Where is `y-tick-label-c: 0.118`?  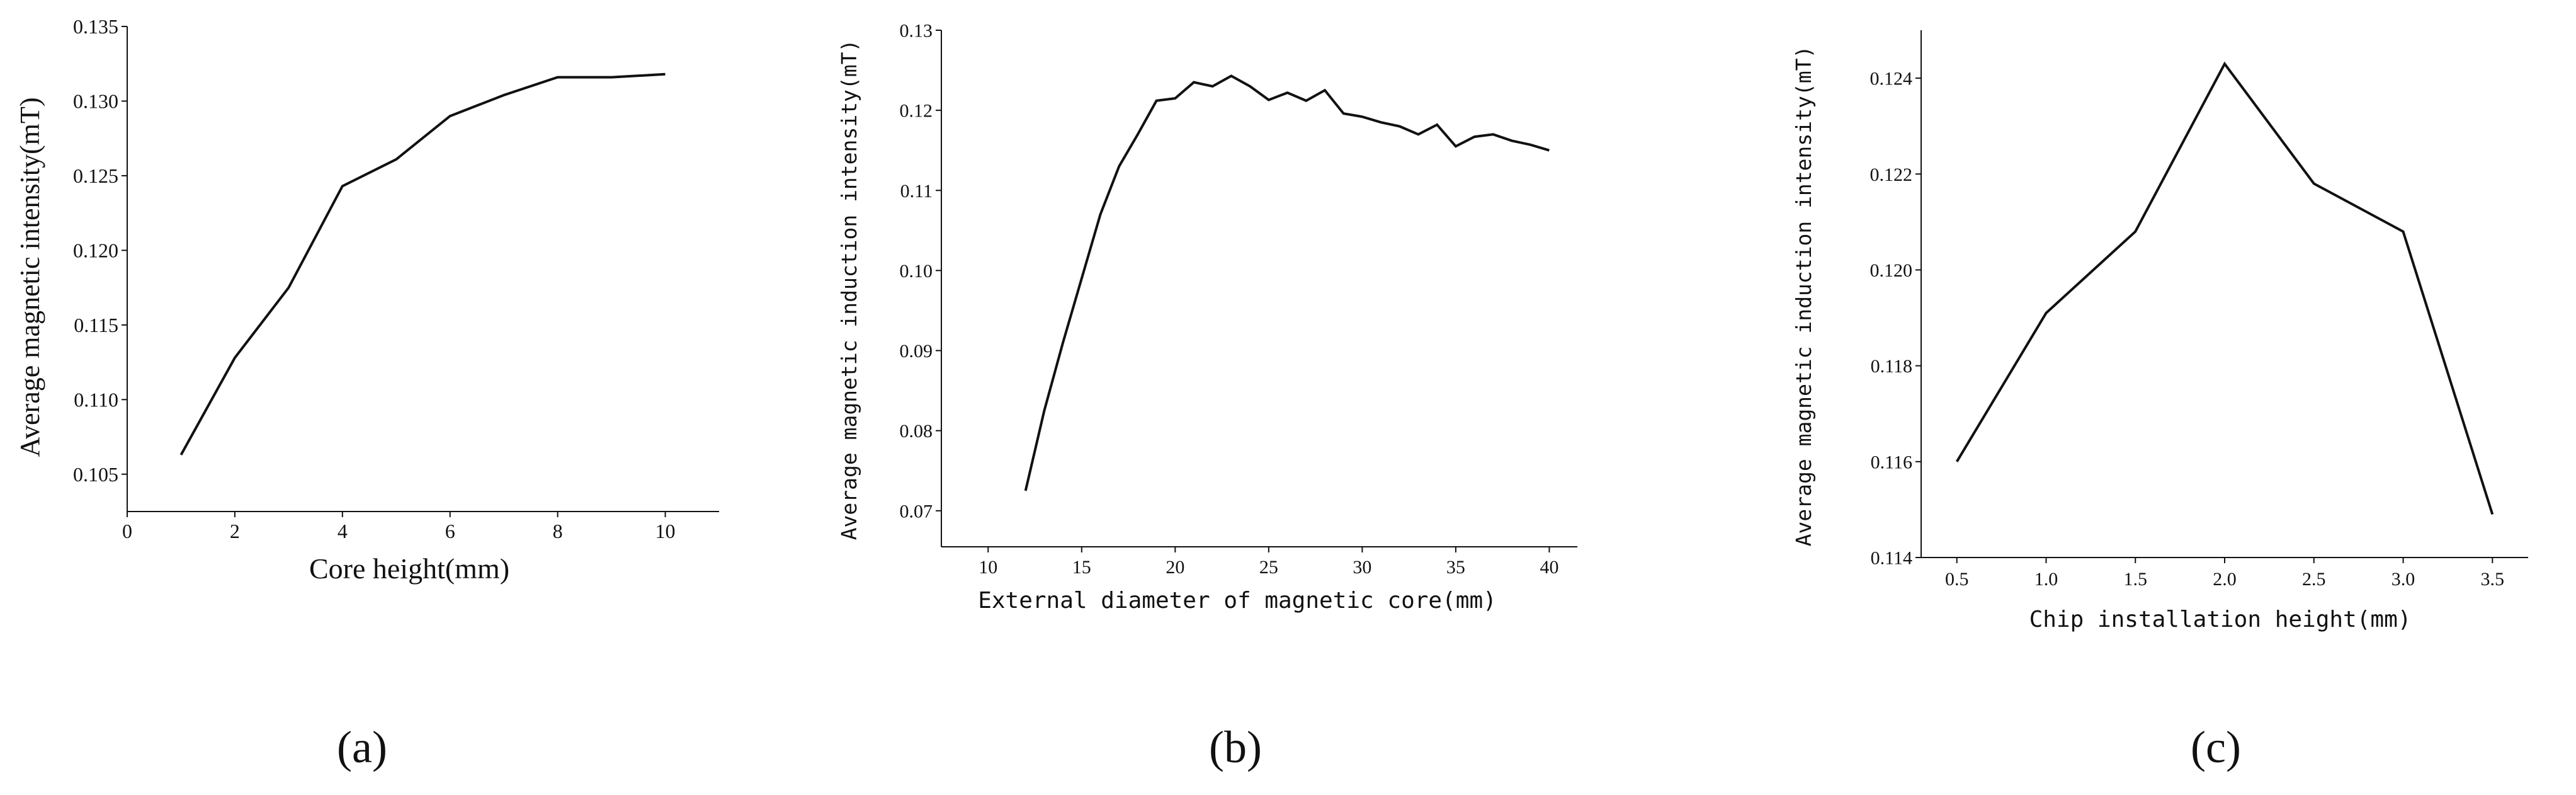
y-tick-label-c: 0.118 is located at coordinates (1891, 366).